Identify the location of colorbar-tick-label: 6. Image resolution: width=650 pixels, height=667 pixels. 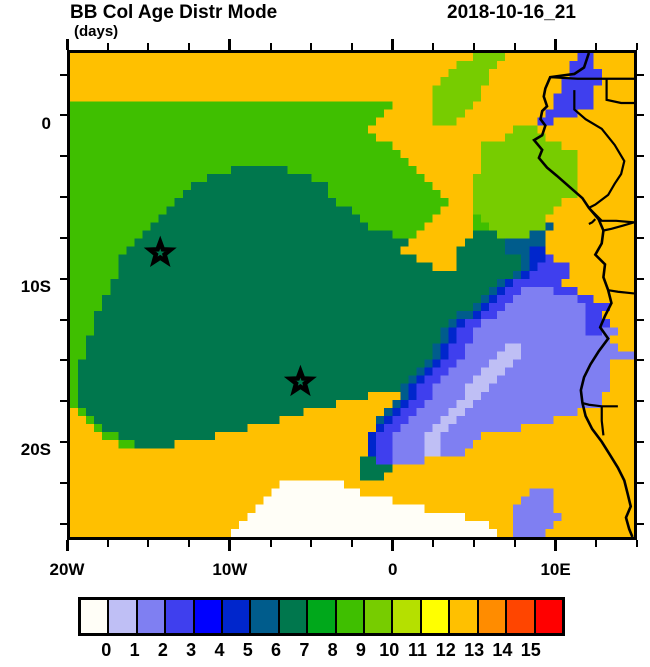
(276, 650).